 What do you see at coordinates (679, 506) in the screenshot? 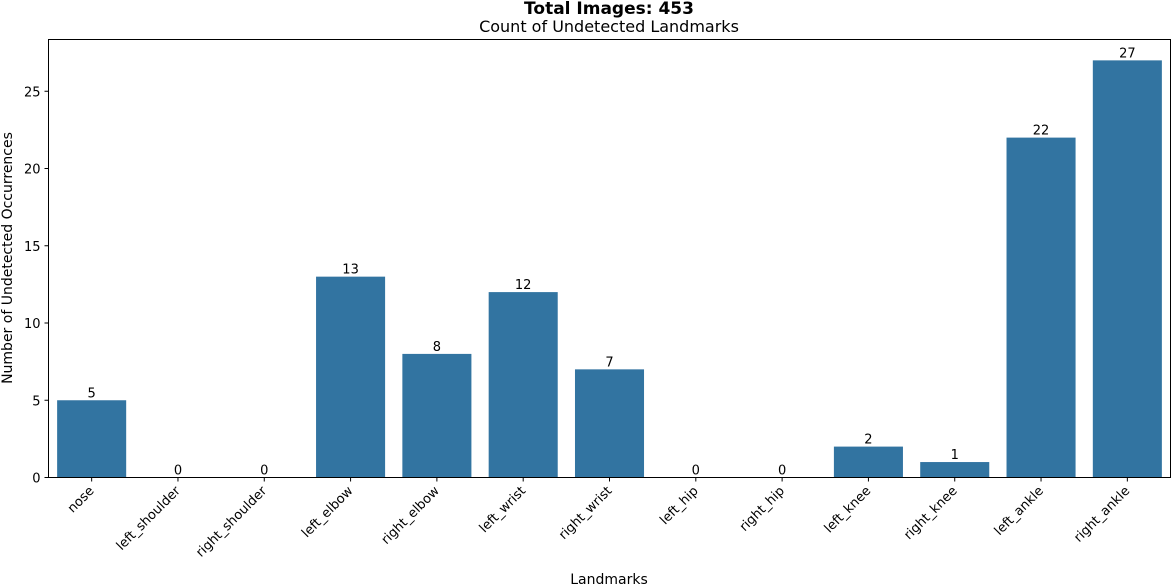
I see `x-tick-label: left_hip` at bounding box center [679, 506].